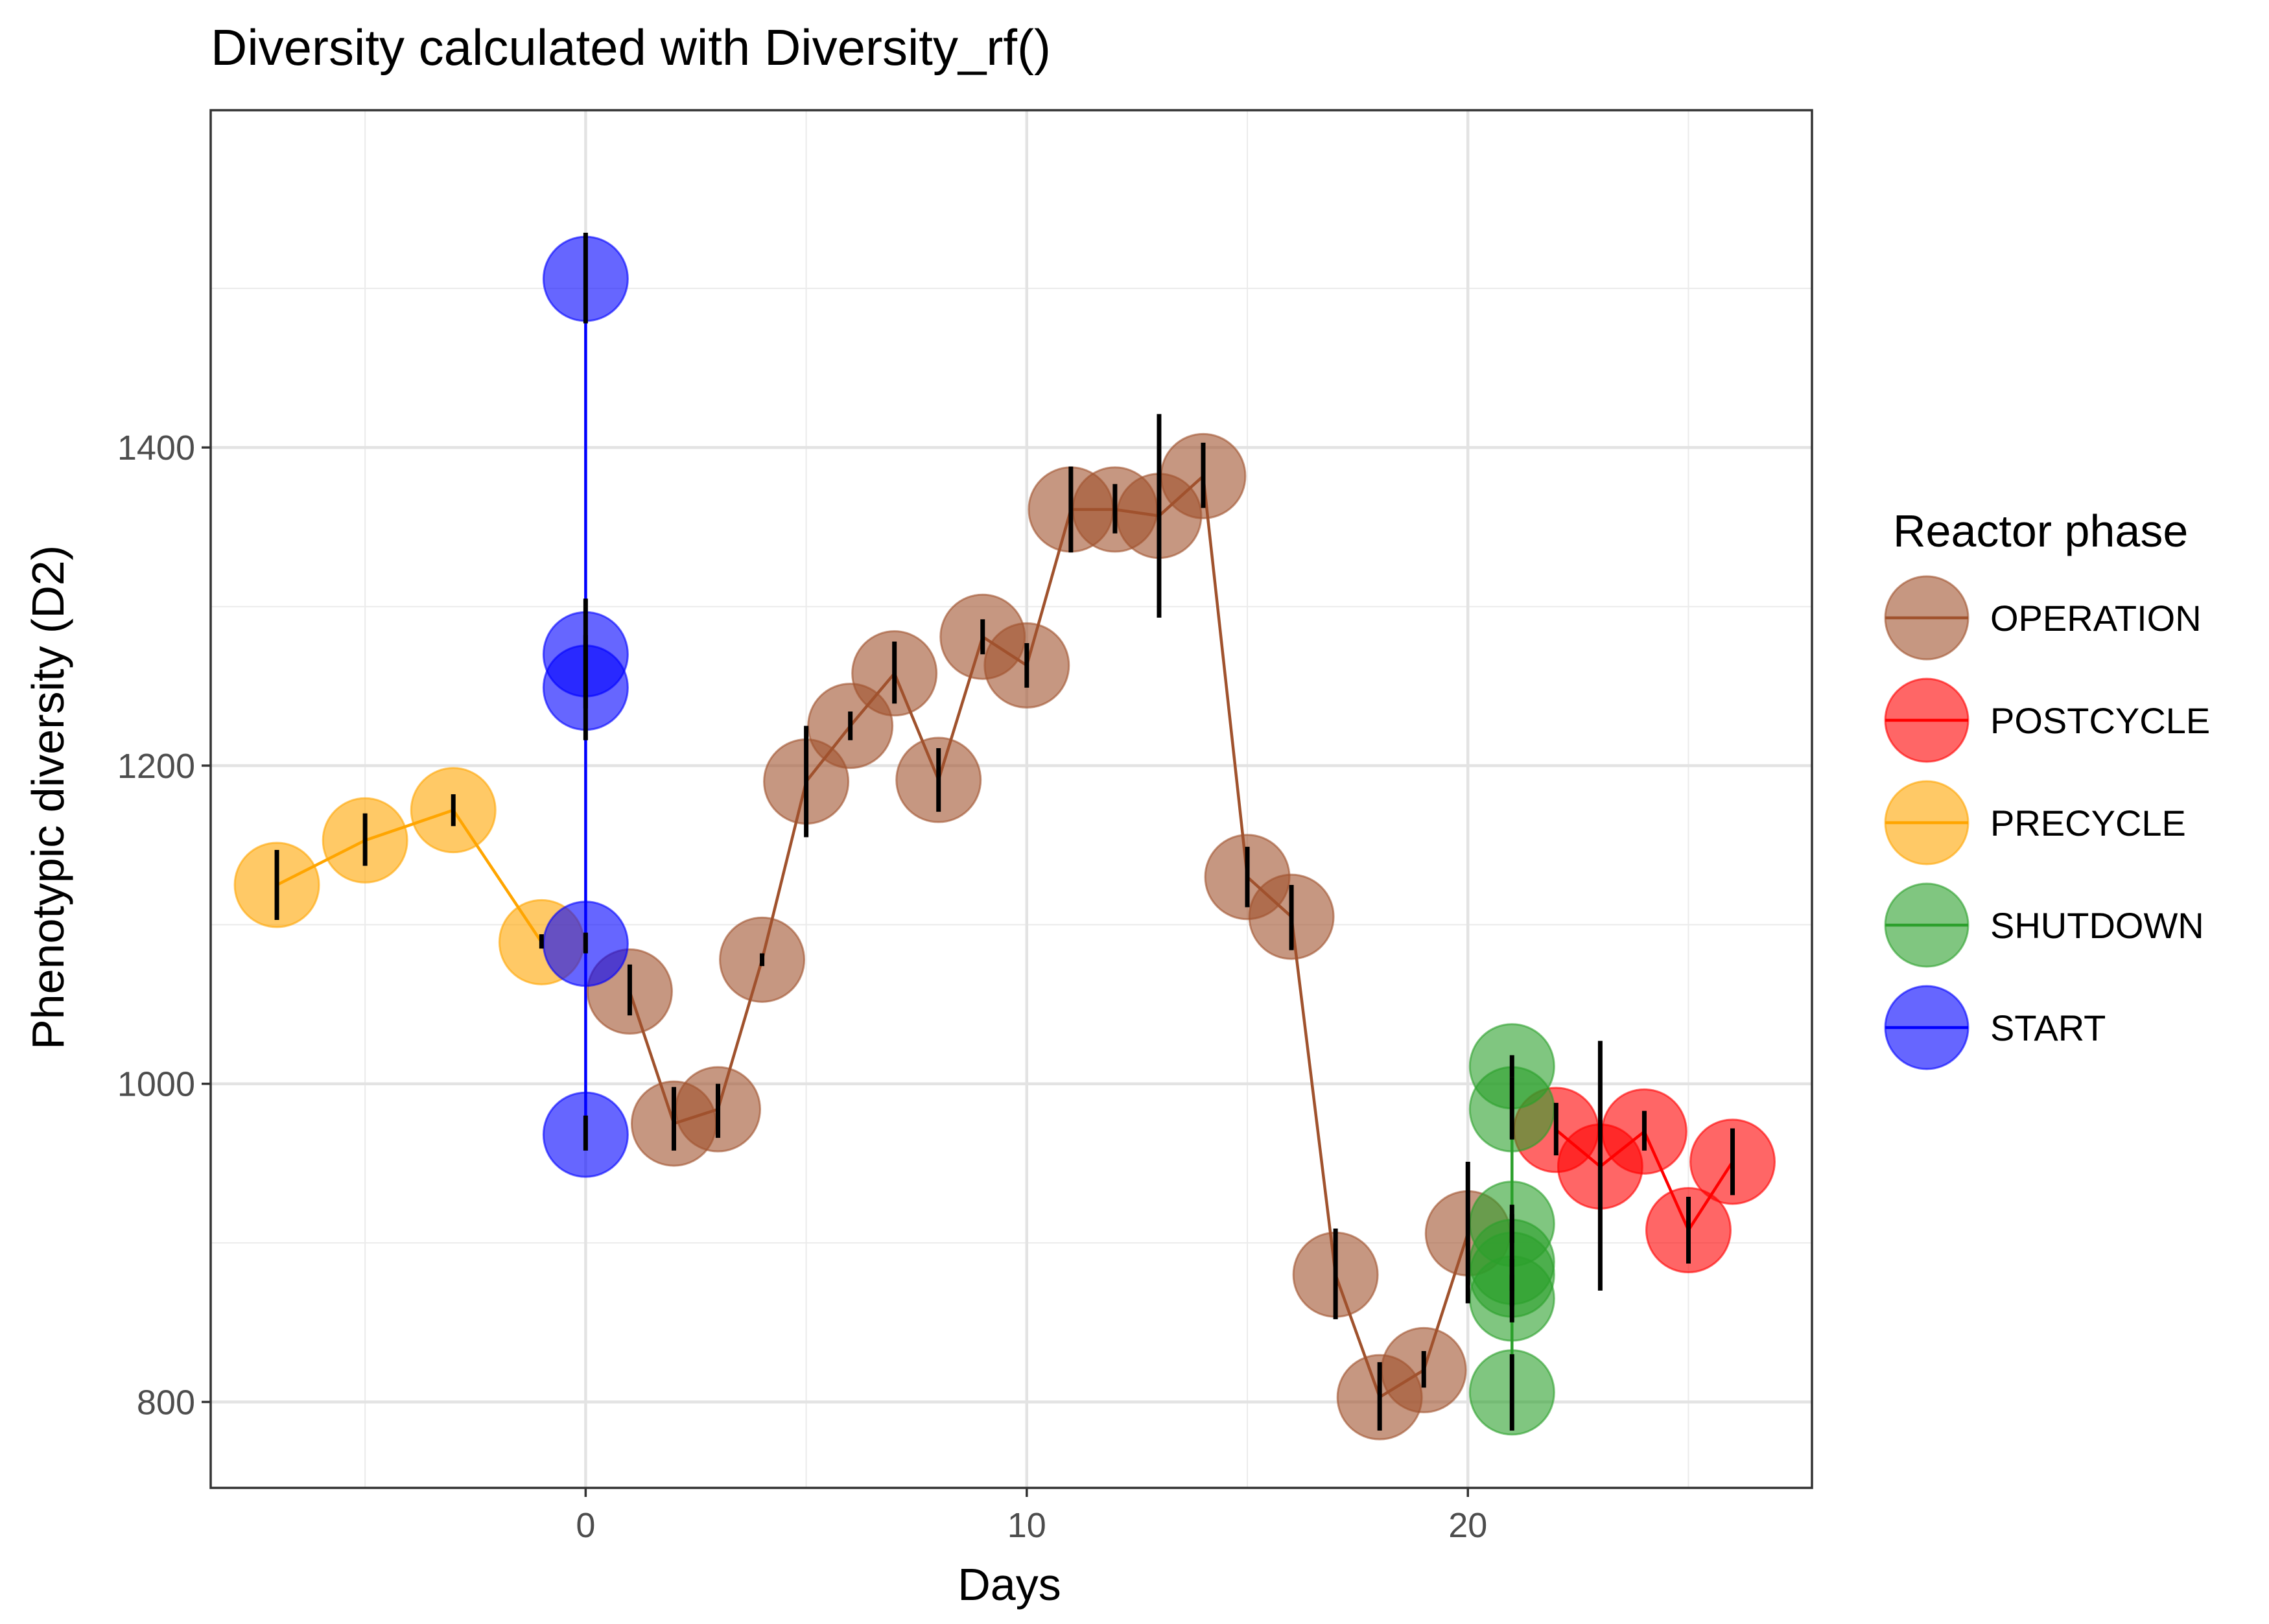  What do you see at coordinates (409, 875) in the screenshot?
I see `series-line` at bounding box center [409, 875].